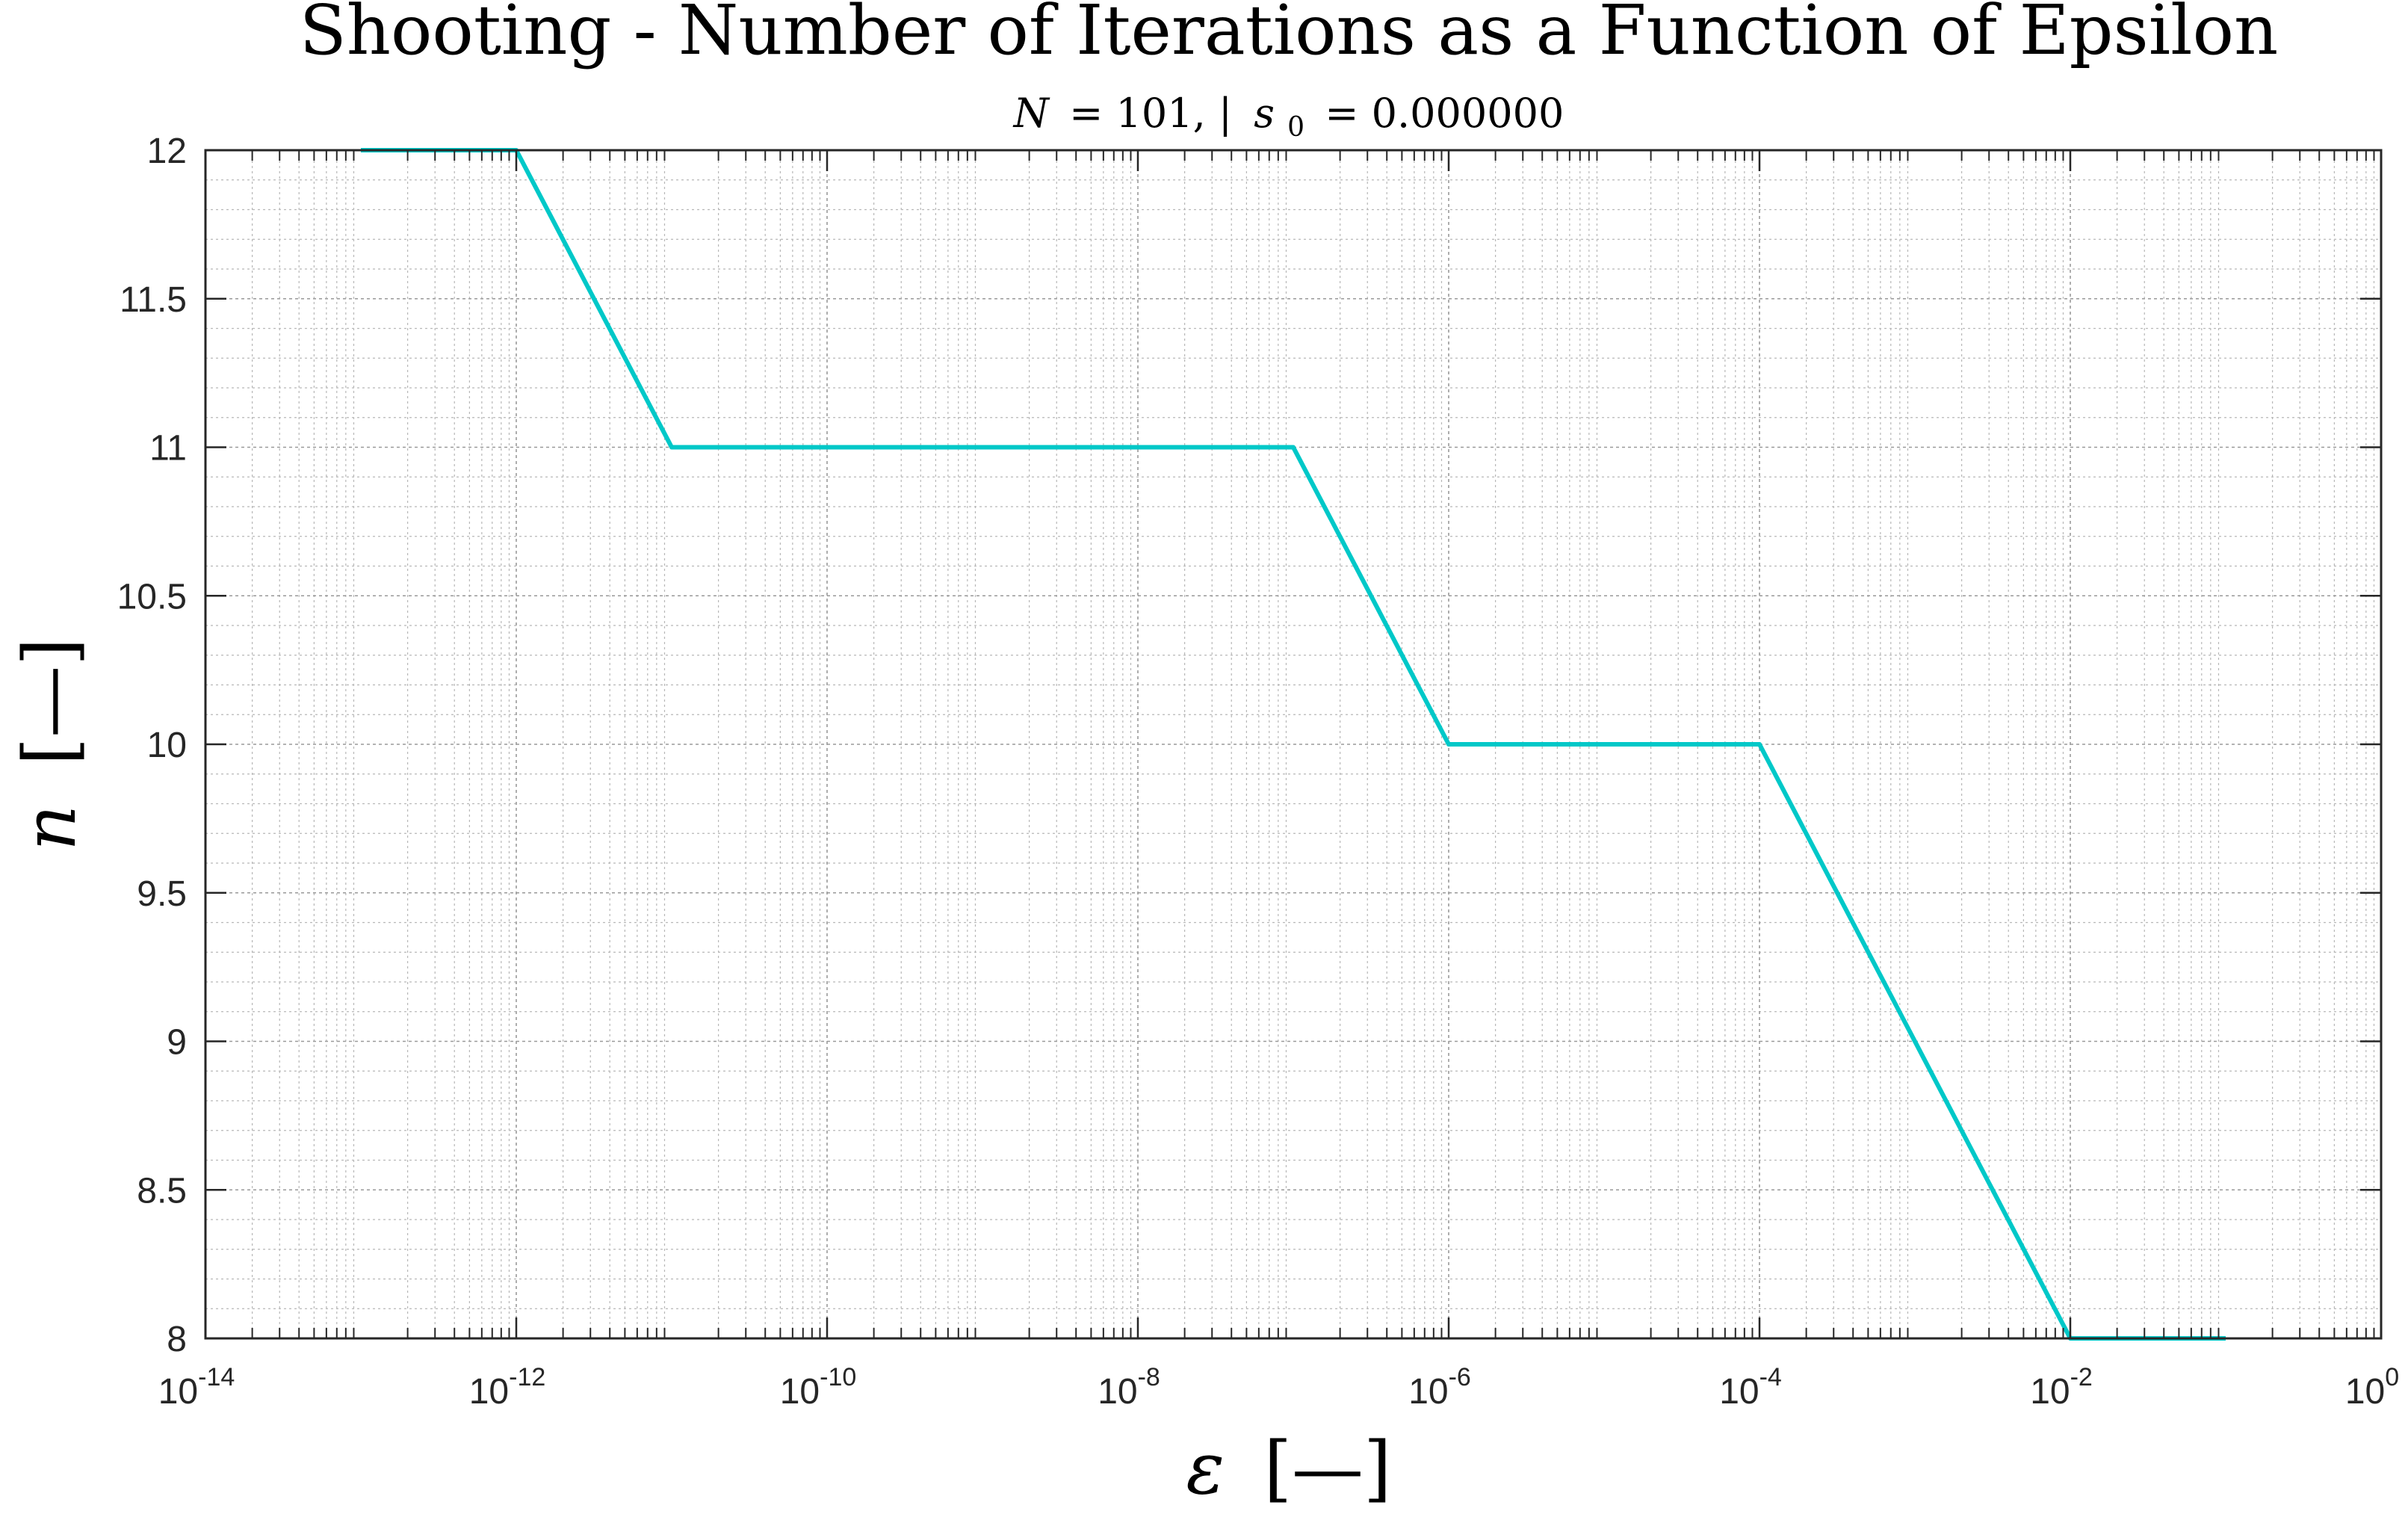  I want to click on subtitle-s-symbol: s, so click(1265, 114).